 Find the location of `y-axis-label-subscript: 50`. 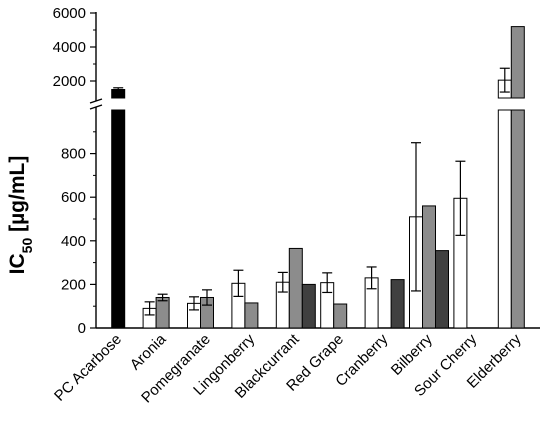

y-axis-label-subscript: 50 is located at coordinates (27, 246).